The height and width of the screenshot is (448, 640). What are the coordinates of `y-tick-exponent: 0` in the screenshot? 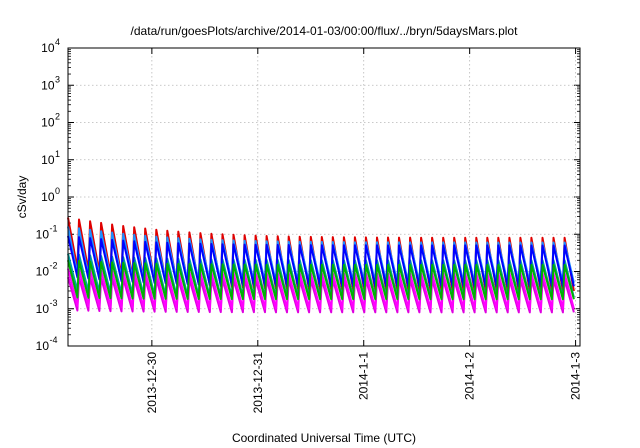 It's located at (57, 191).